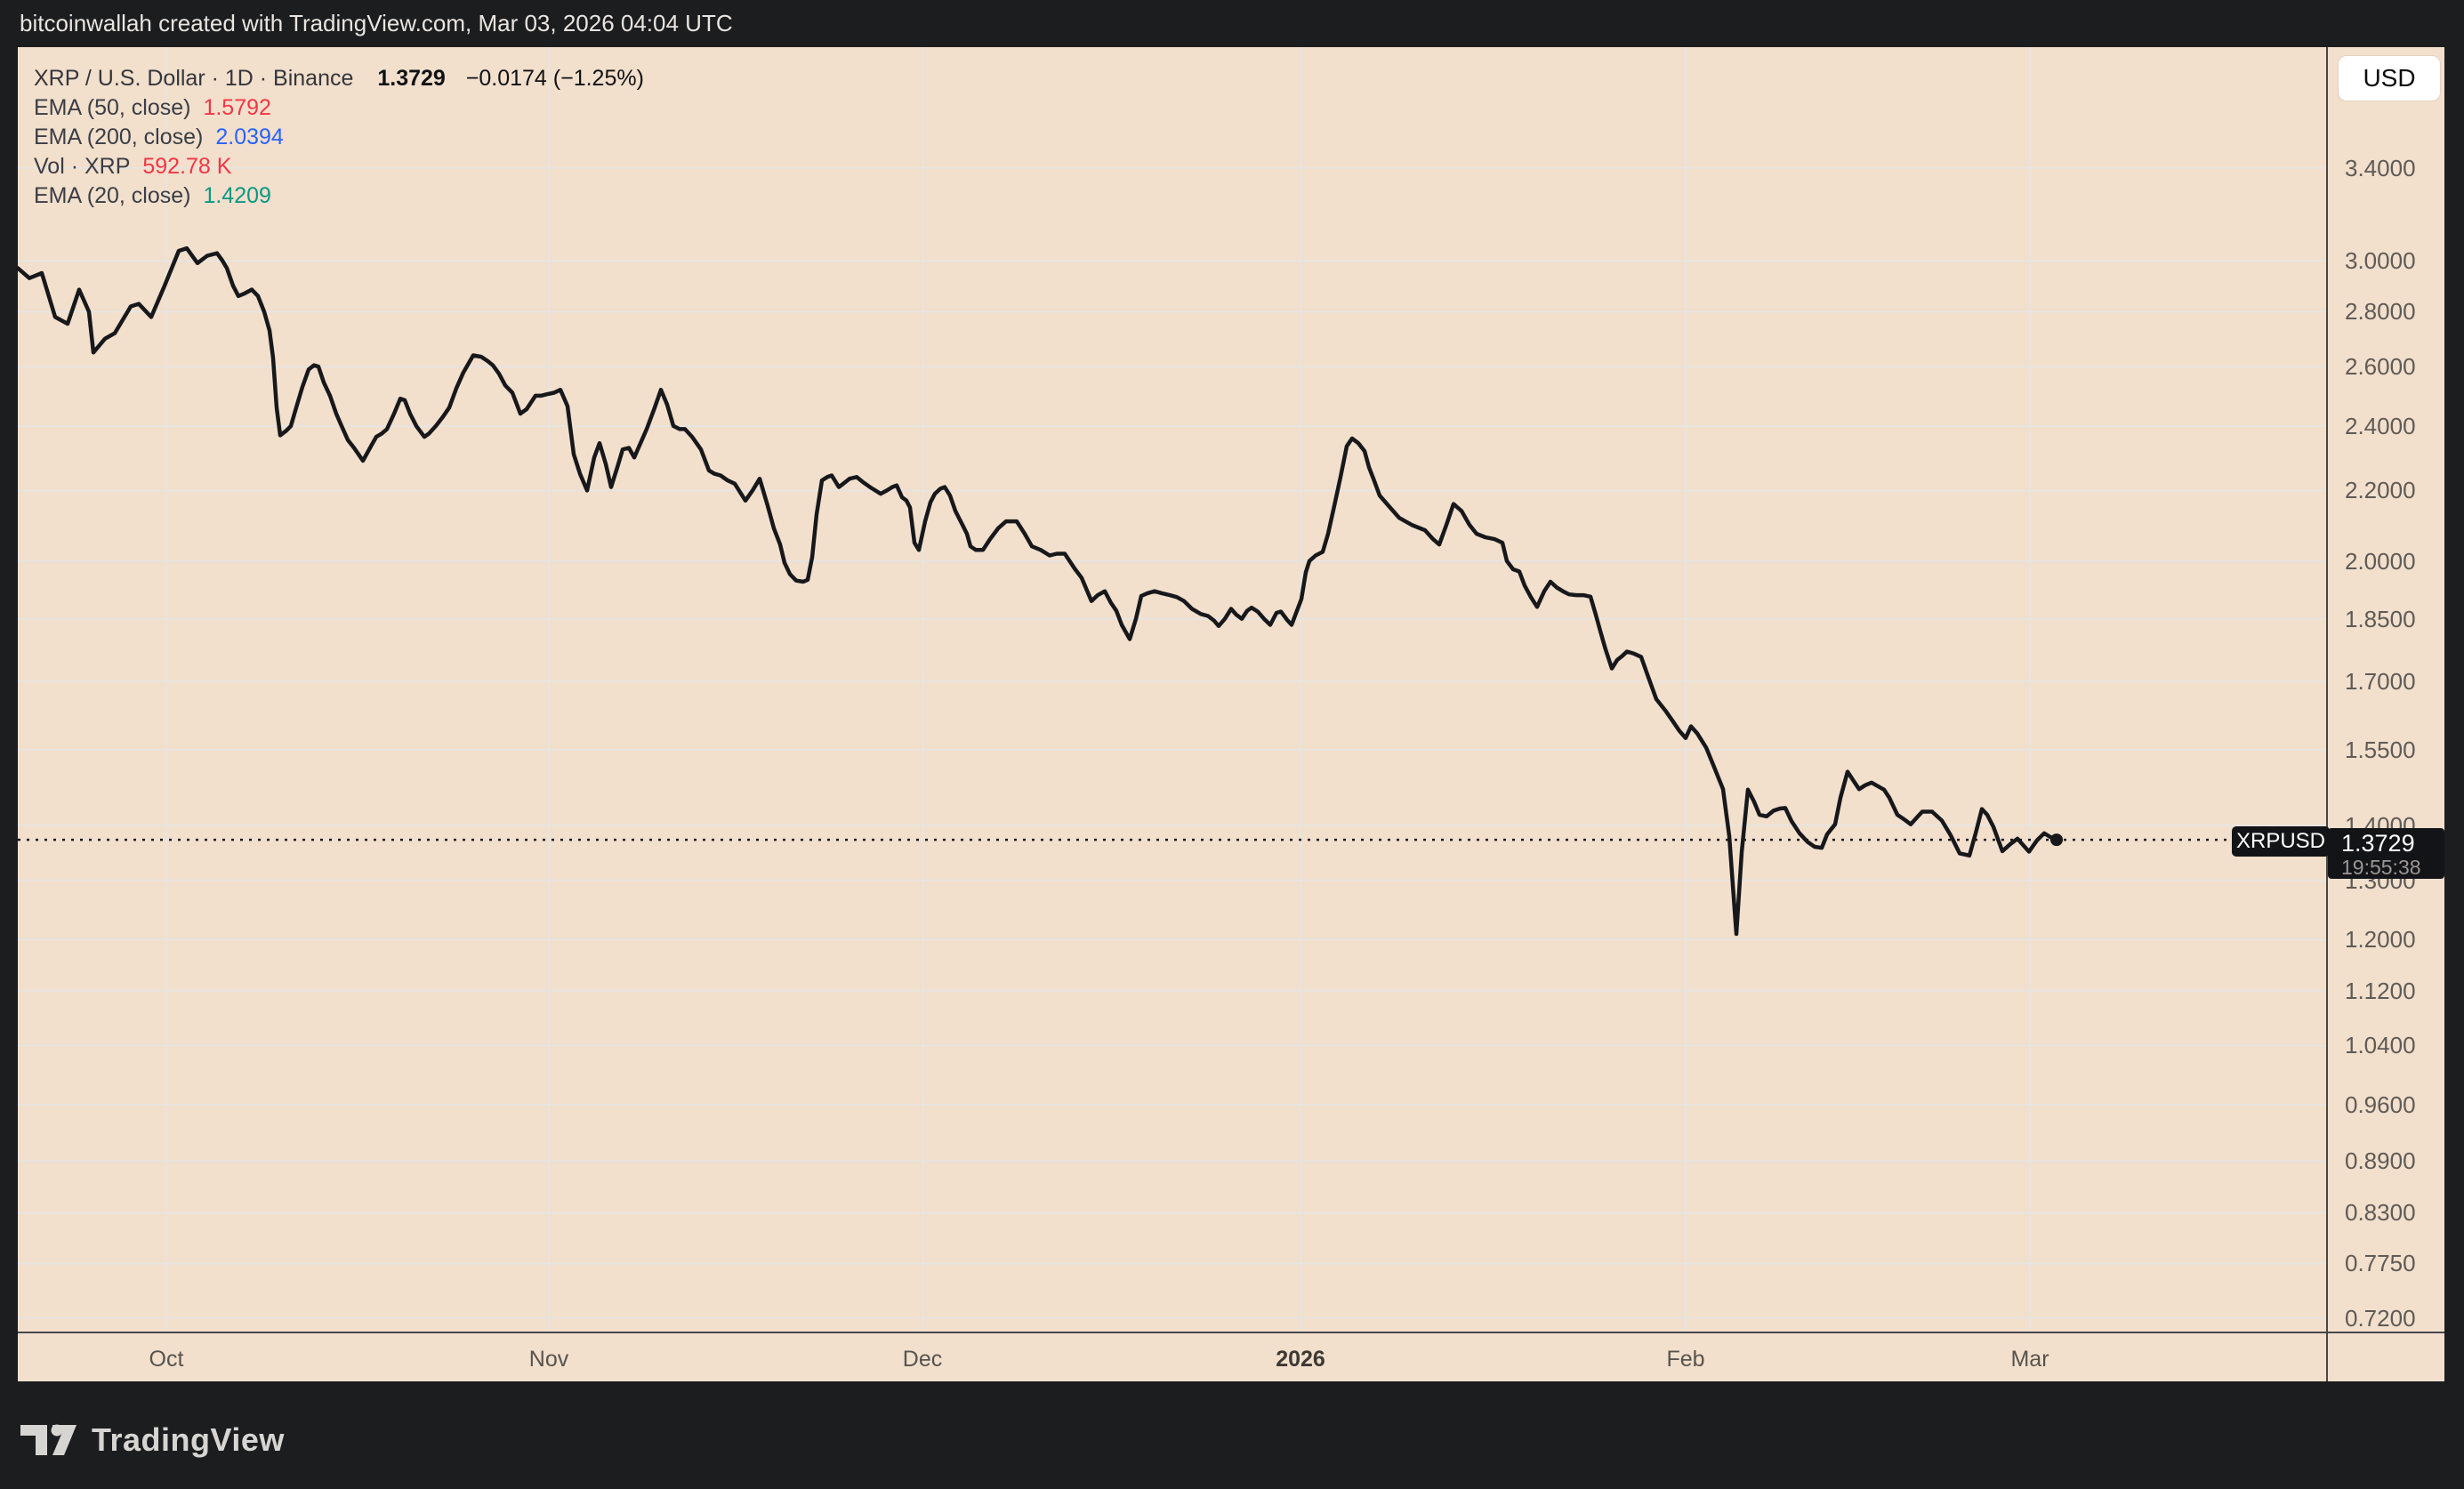  What do you see at coordinates (2380, 1318) in the screenshot?
I see `price-axis-label: 0.7200` at bounding box center [2380, 1318].